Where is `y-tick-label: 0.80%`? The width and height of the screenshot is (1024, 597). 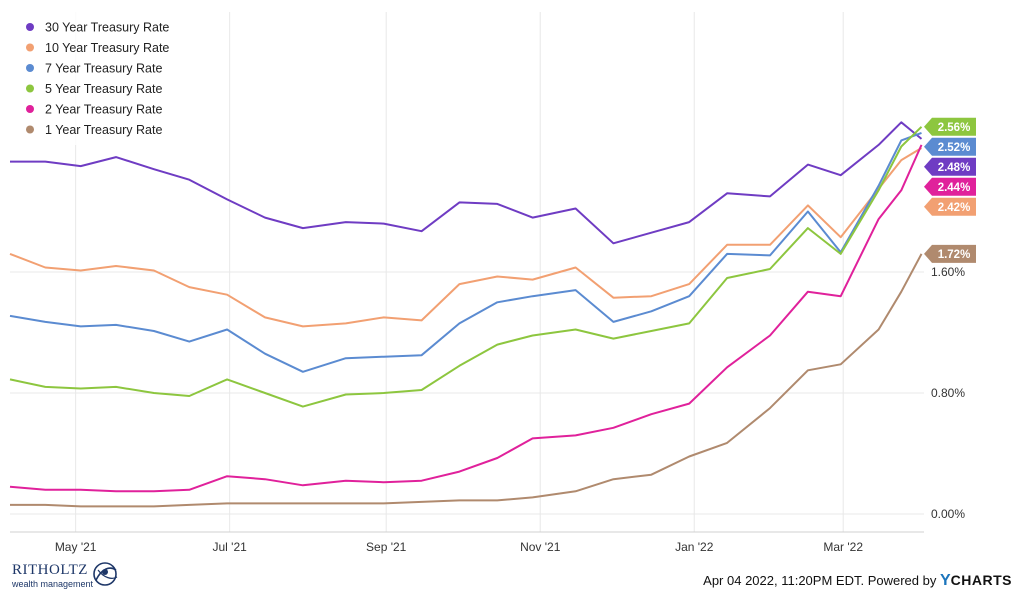 y-tick-label: 0.80% is located at coordinates (948, 393).